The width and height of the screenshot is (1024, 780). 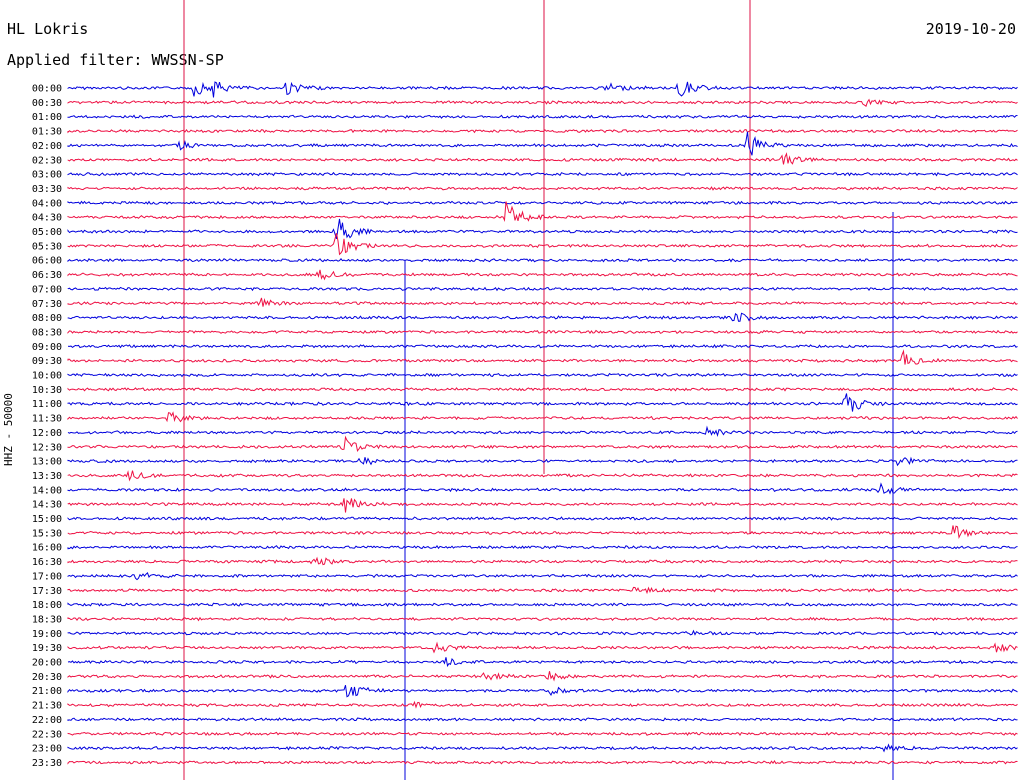 What do you see at coordinates (47, 749) in the screenshot?
I see `row-time-label: 23:00` at bounding box center [47, 749].